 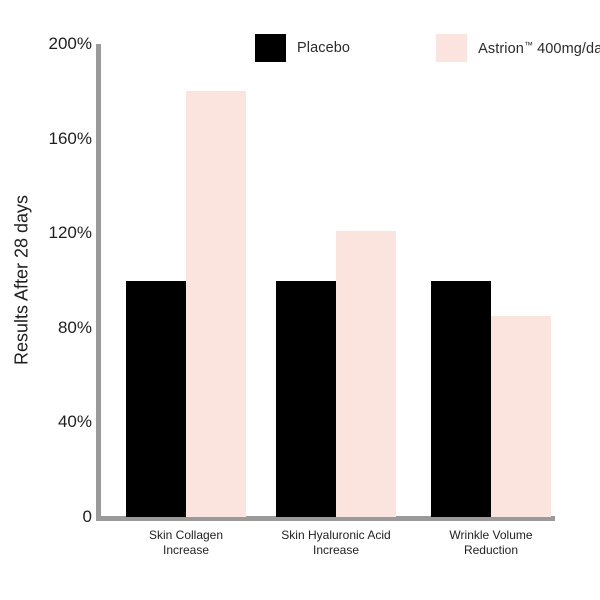 What do you see at coordinates (70, 138) in the screenshot?
I see `y-axis-tick-label: 160%` at bounding box center [70, 138].